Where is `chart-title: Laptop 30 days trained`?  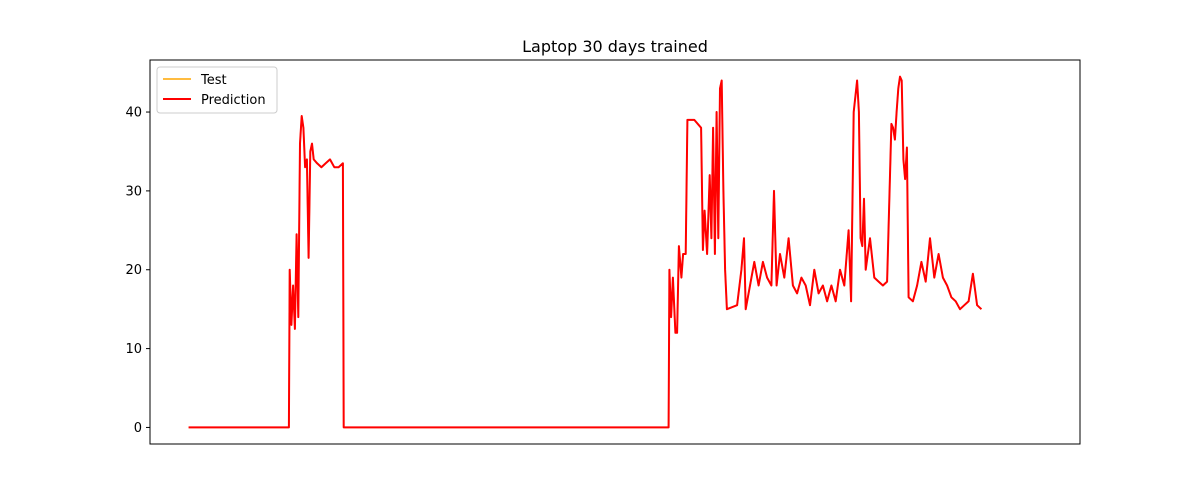
chart-title: Laptop 30 days trained is located at coordinates (615, 46).